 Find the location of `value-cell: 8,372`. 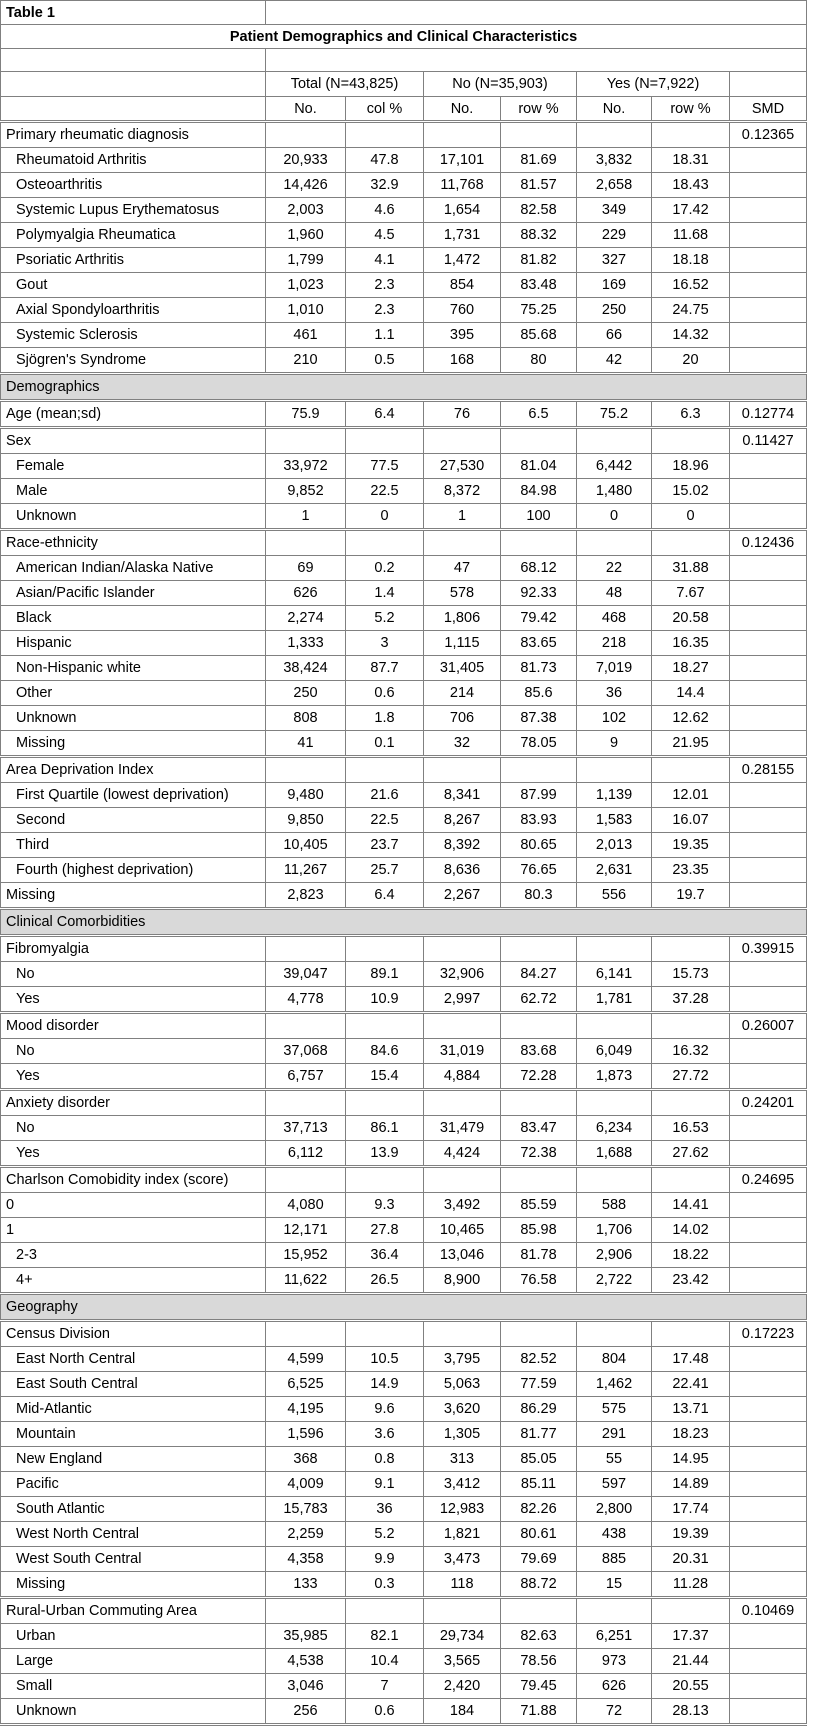

value-cell: 8,372 is located at coordinates (462, 491).